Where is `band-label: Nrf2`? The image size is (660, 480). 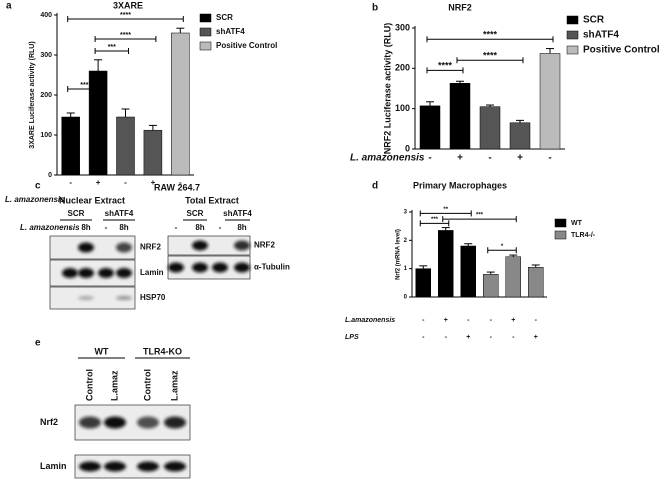
band-label: Nrf2 is located at coordinates (49, 422).